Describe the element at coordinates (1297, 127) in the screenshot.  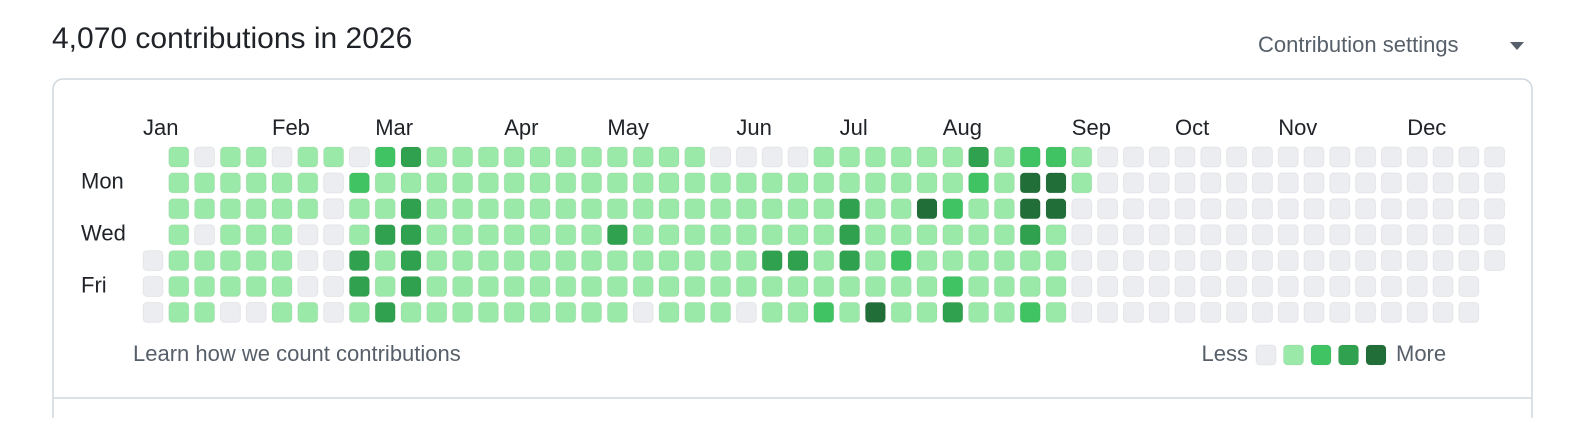
I see `month-label: Nov` at that location.